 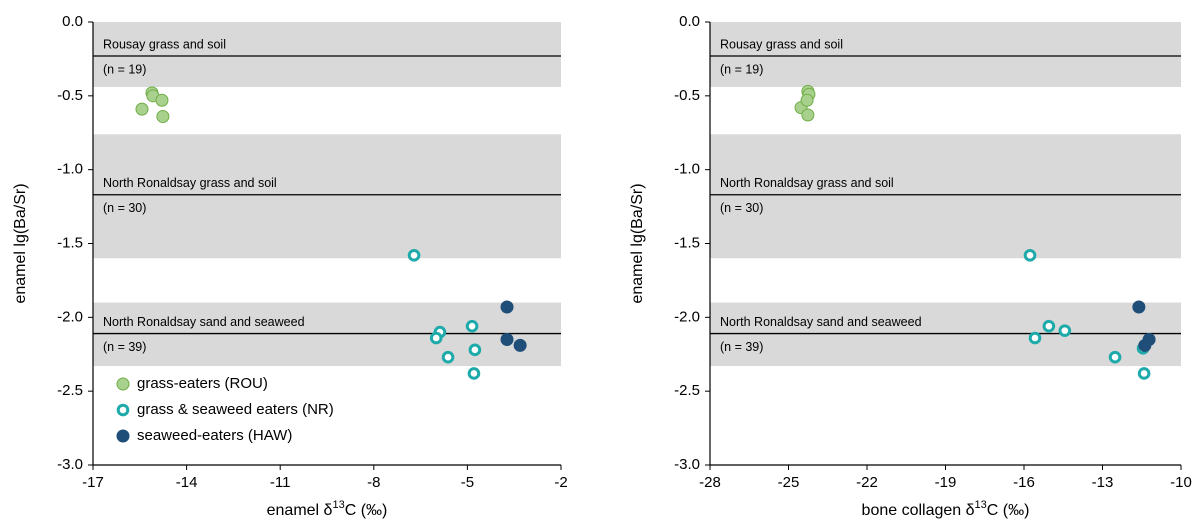 I want to click on x-tick-label: -8, so click(x=373, y=482).